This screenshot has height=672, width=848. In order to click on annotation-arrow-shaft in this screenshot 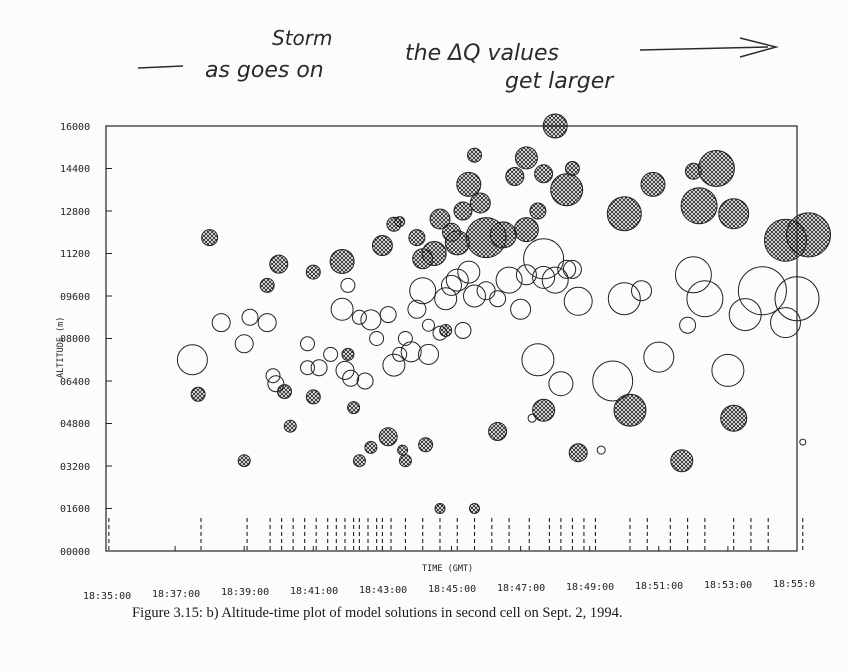, I will do `click(704, 48)`.